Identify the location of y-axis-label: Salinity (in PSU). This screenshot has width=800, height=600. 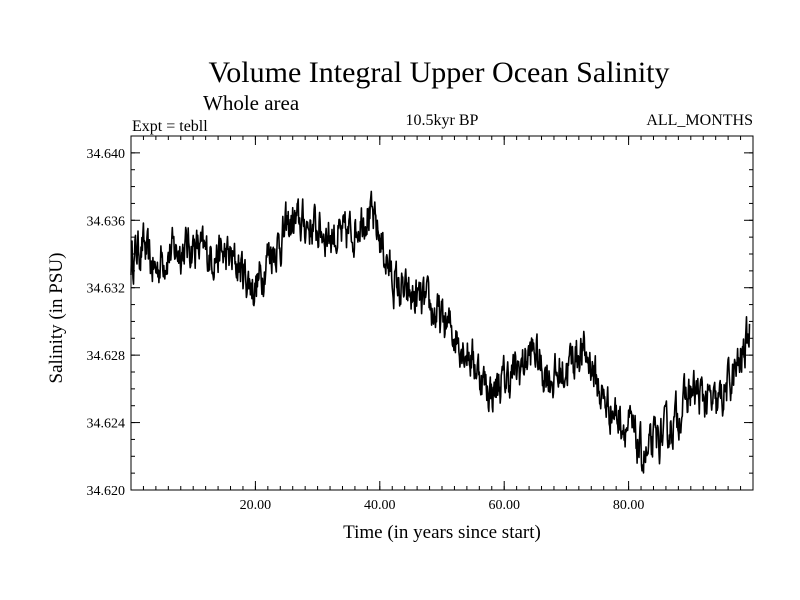
(56, 318).